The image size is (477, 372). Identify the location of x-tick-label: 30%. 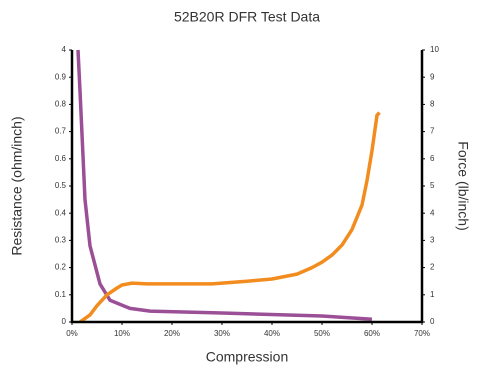
(222, 333).